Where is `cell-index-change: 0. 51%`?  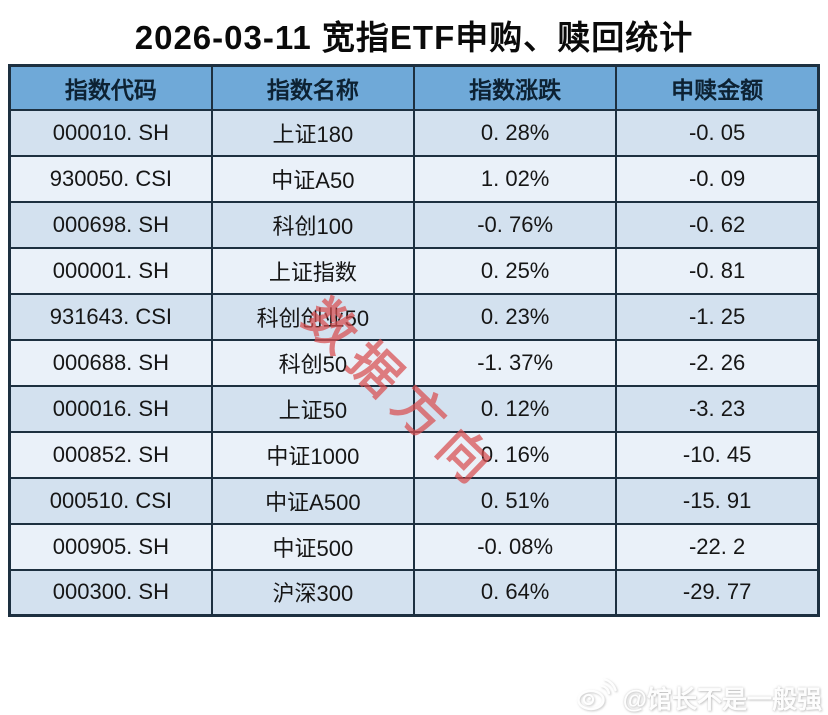
cell-index-change: 0. 51% is located at coordinates (515, 500).